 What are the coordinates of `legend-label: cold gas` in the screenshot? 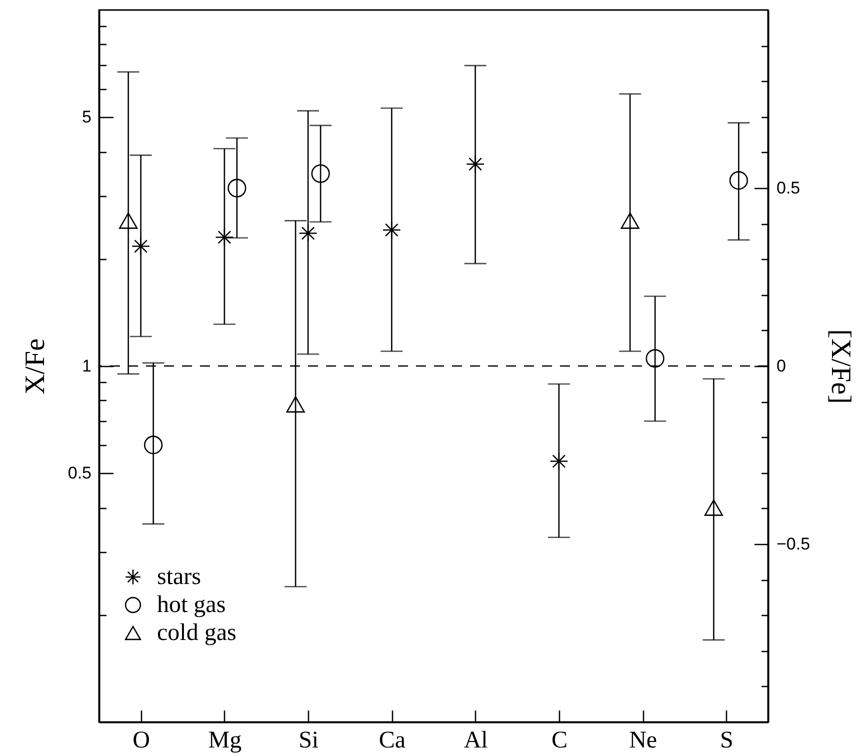 It's located at (196, 633).